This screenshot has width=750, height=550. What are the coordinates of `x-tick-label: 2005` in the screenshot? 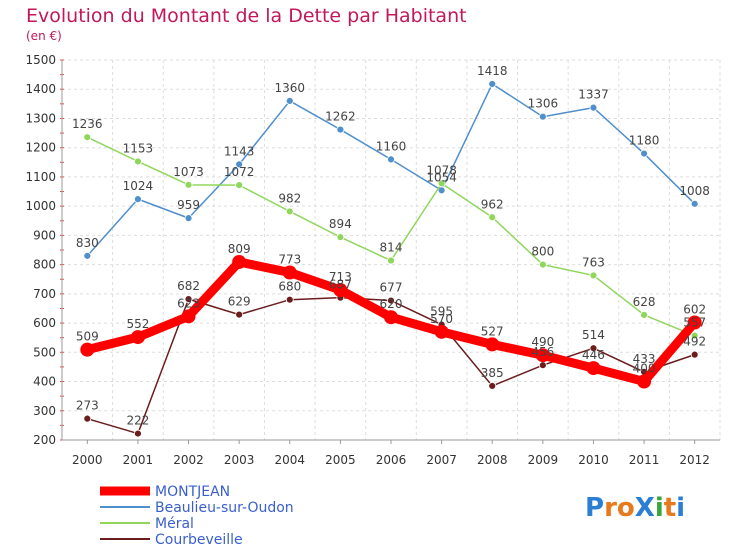 It's located at (340, 460).